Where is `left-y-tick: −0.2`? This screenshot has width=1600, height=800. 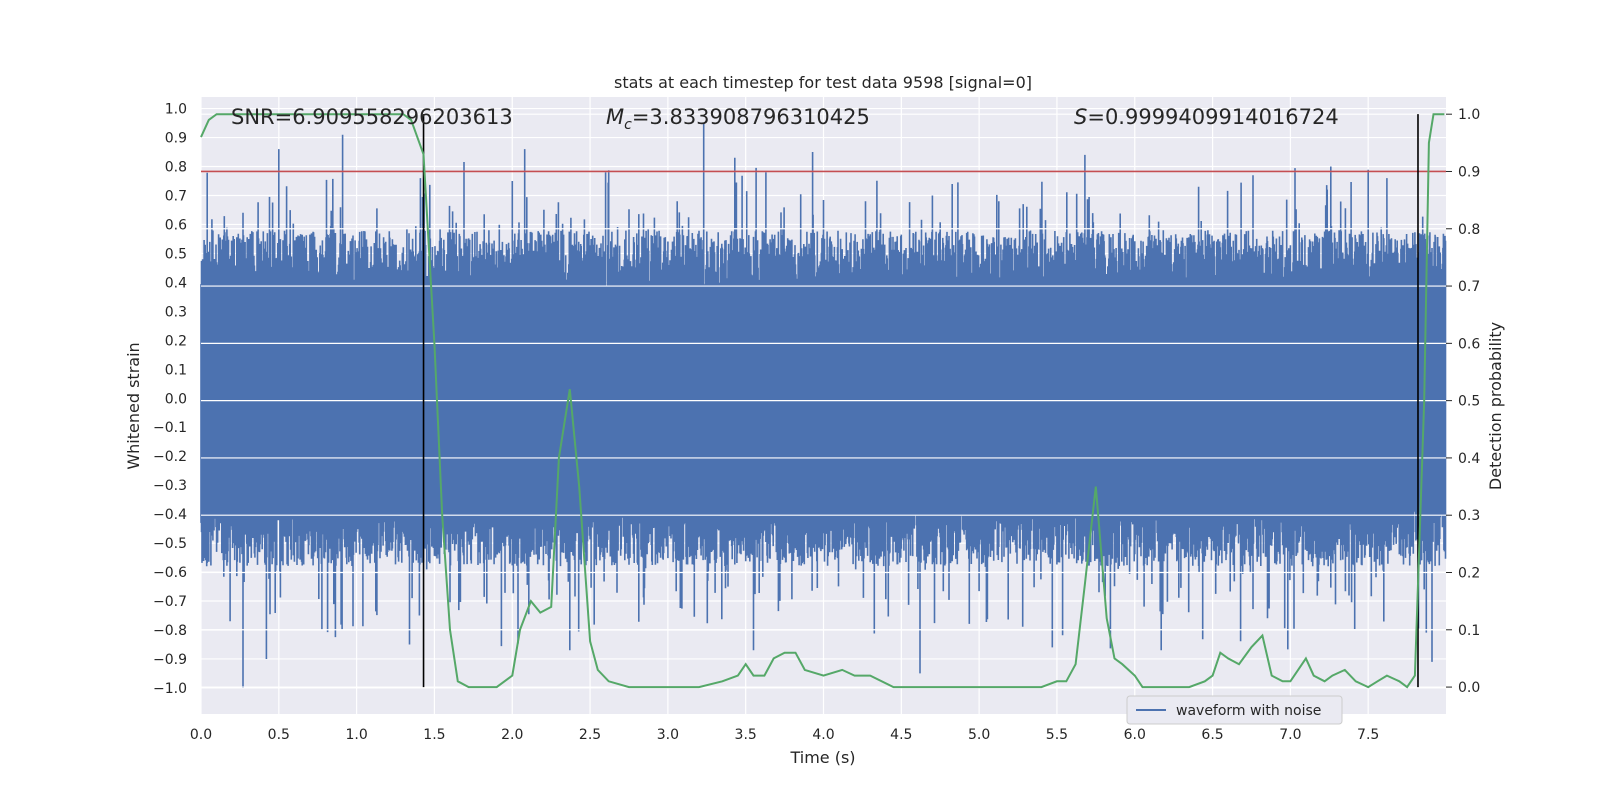 left-y-tick: −0.2 is located at coordinates (170, 457).